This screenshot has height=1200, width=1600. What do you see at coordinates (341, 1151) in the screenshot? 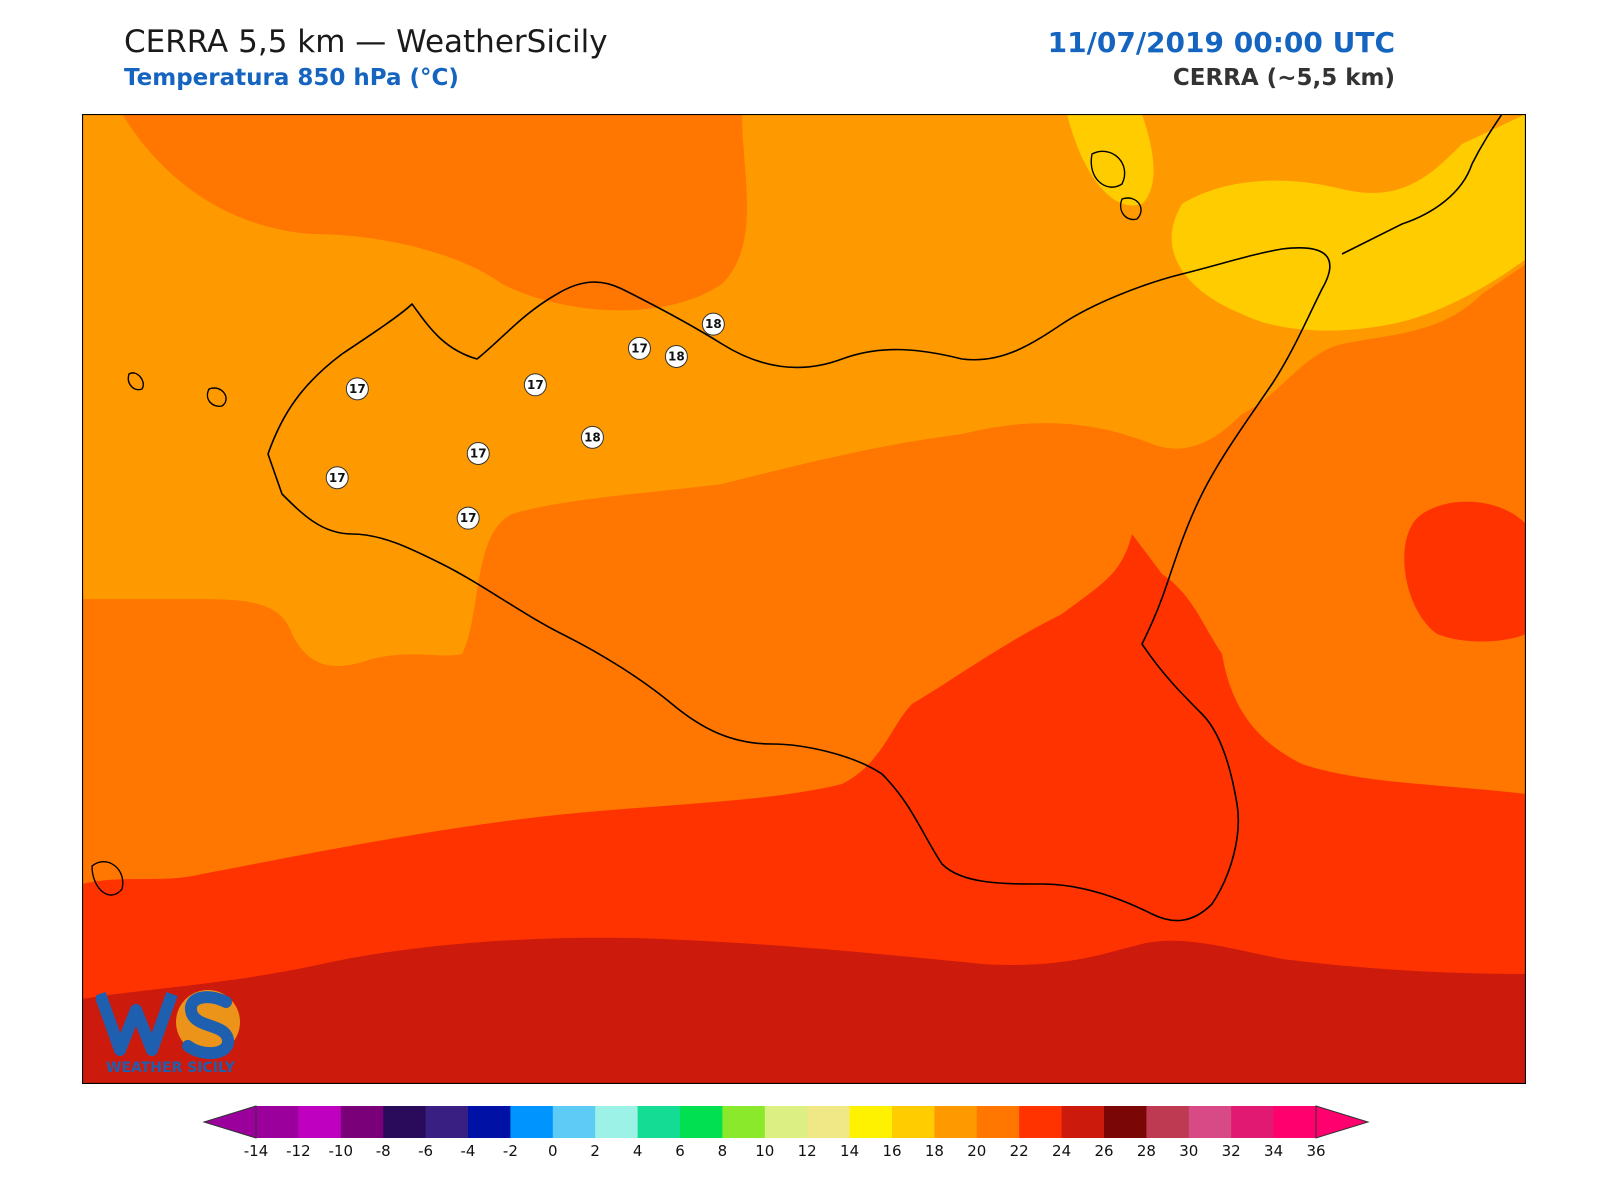
I see `colorbar-tick-label: -10` at bounding box center [341, 1151].